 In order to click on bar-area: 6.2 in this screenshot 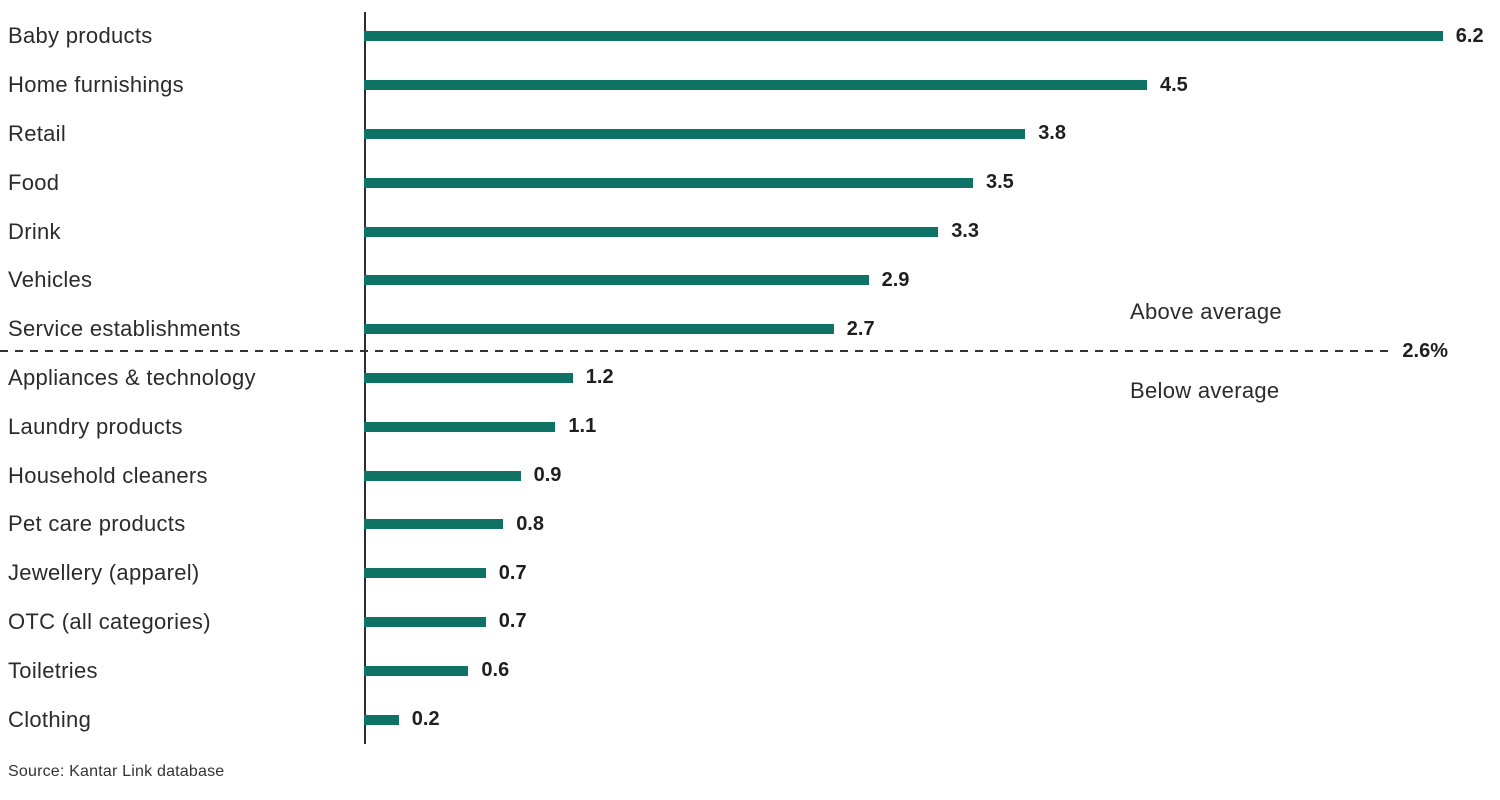, I will do `click(932, 36)`.